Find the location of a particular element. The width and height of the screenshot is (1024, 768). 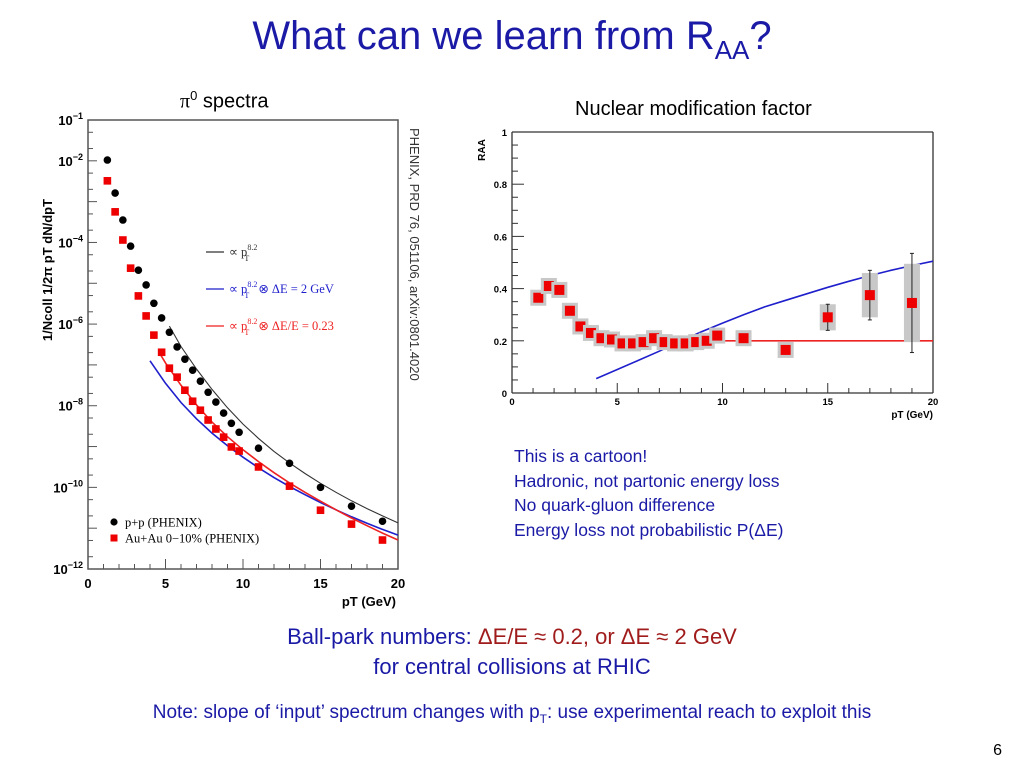

raa-y-tick-label: 0.2 is located at coordinates (500, 342).